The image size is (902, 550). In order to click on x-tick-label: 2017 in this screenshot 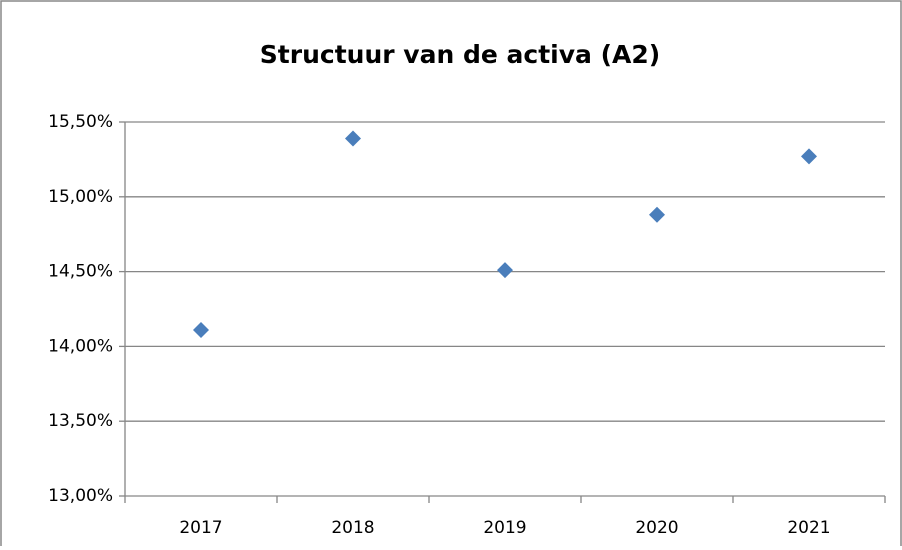, I will do `click(200, 528)`.